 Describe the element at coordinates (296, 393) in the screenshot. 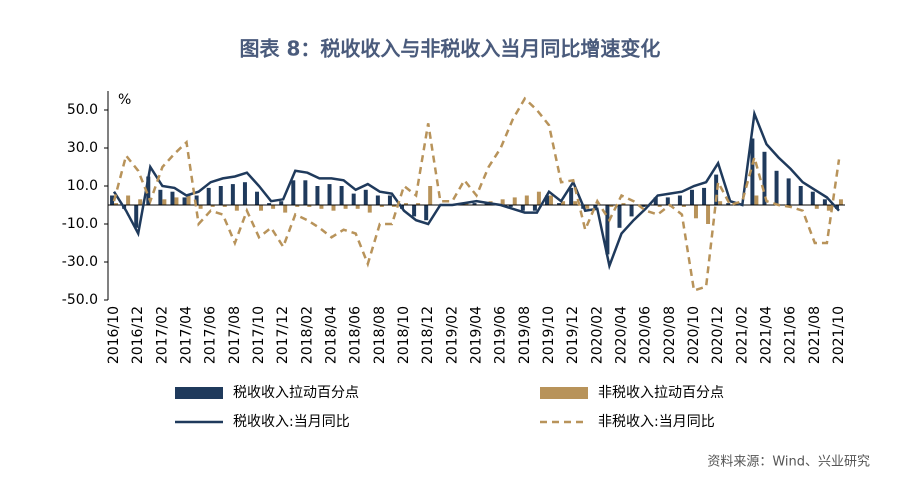

I see `legend-label: 税收收入拉动百分点` at that location.